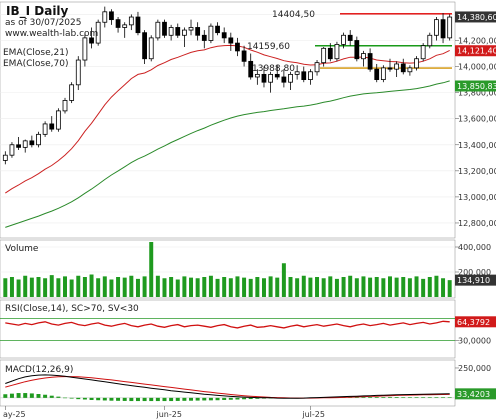  Describe the element at coordinates (474, 341) in the screenshot. I see `rsi-axis-tick-label: 30,0000` at that location.